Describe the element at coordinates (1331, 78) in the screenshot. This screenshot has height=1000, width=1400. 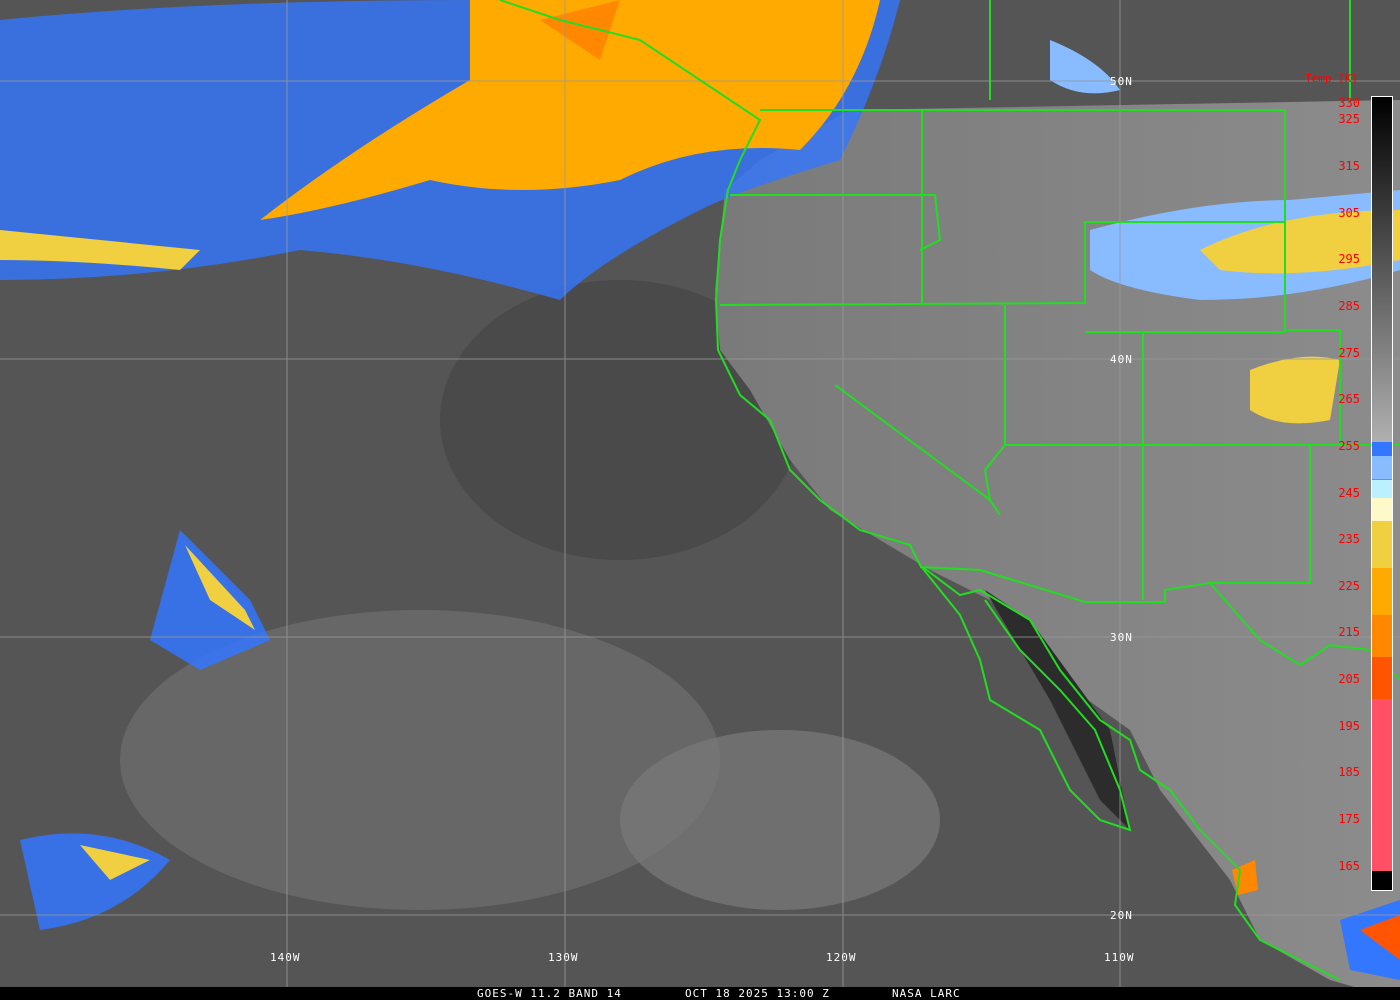
I see `colorbar-title: Temp [K]` at that location.